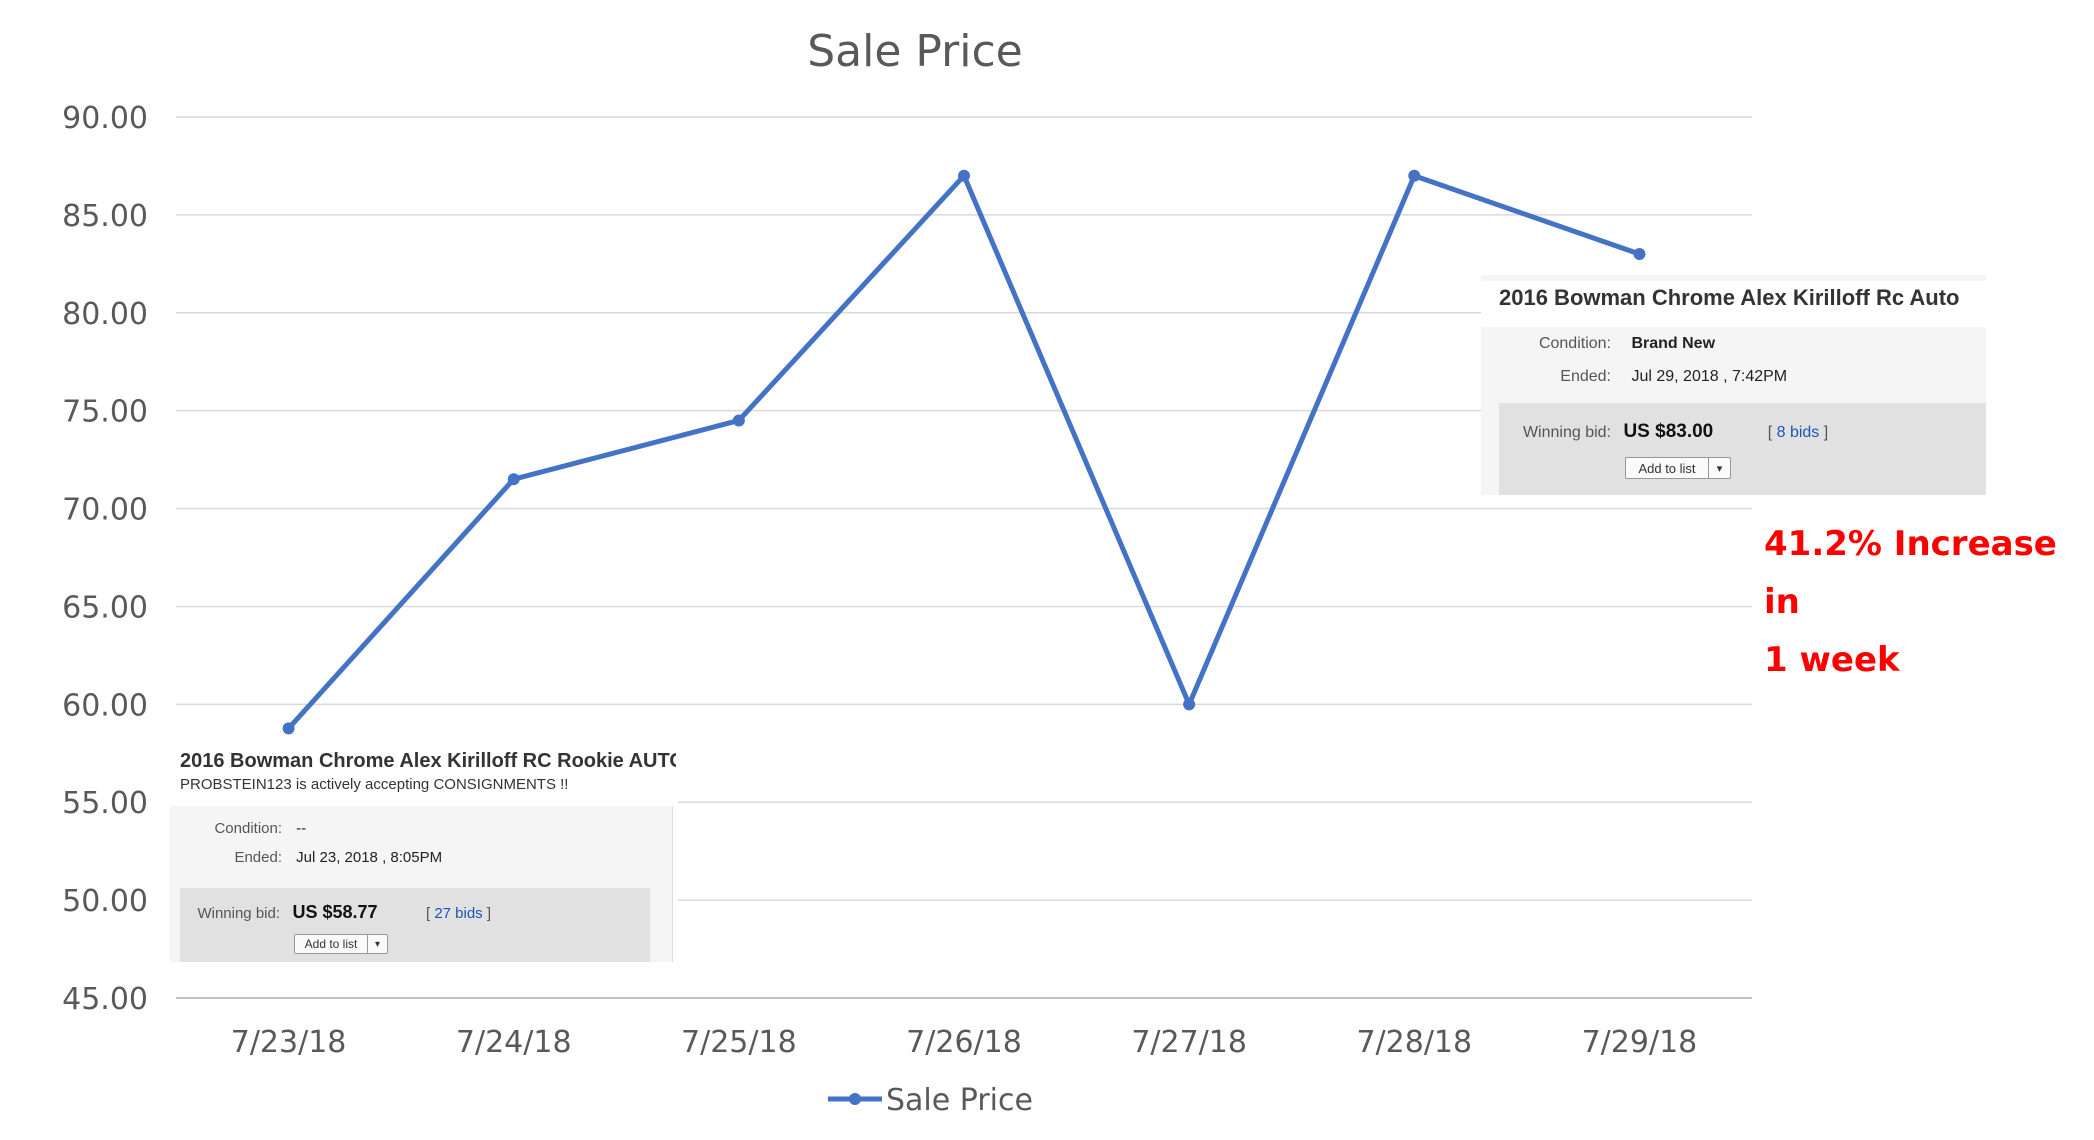 The height and width of the screenshot is (1140, 2094). What do you see at coordinates (959, 1100) in the screenshot?
I see `legend-label: Sale Price` at bounding box center [959, 1100].